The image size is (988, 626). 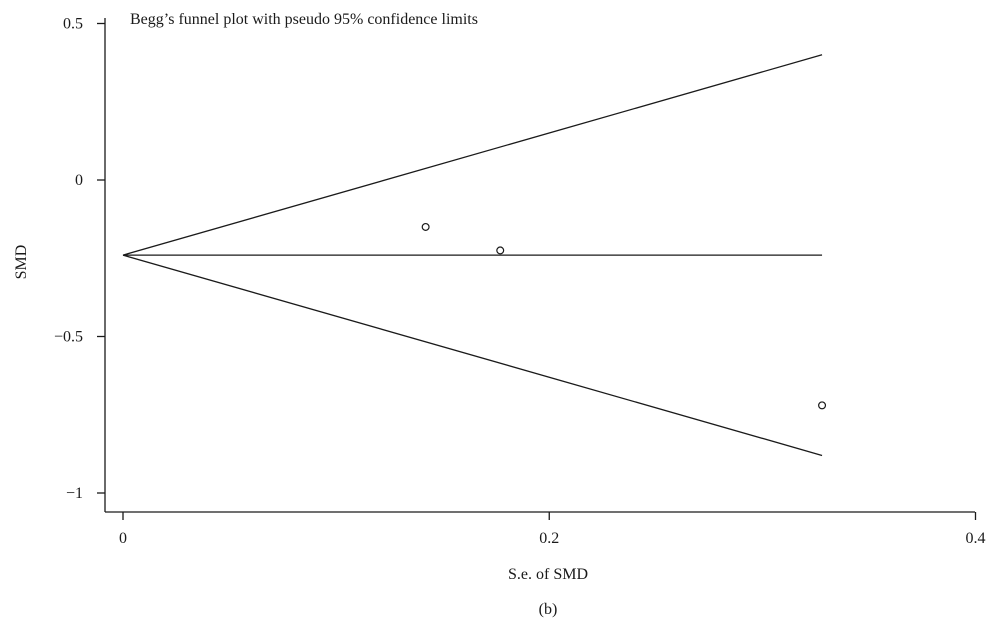 I want to click on panel-label: (b), so click(x=548, y=609).